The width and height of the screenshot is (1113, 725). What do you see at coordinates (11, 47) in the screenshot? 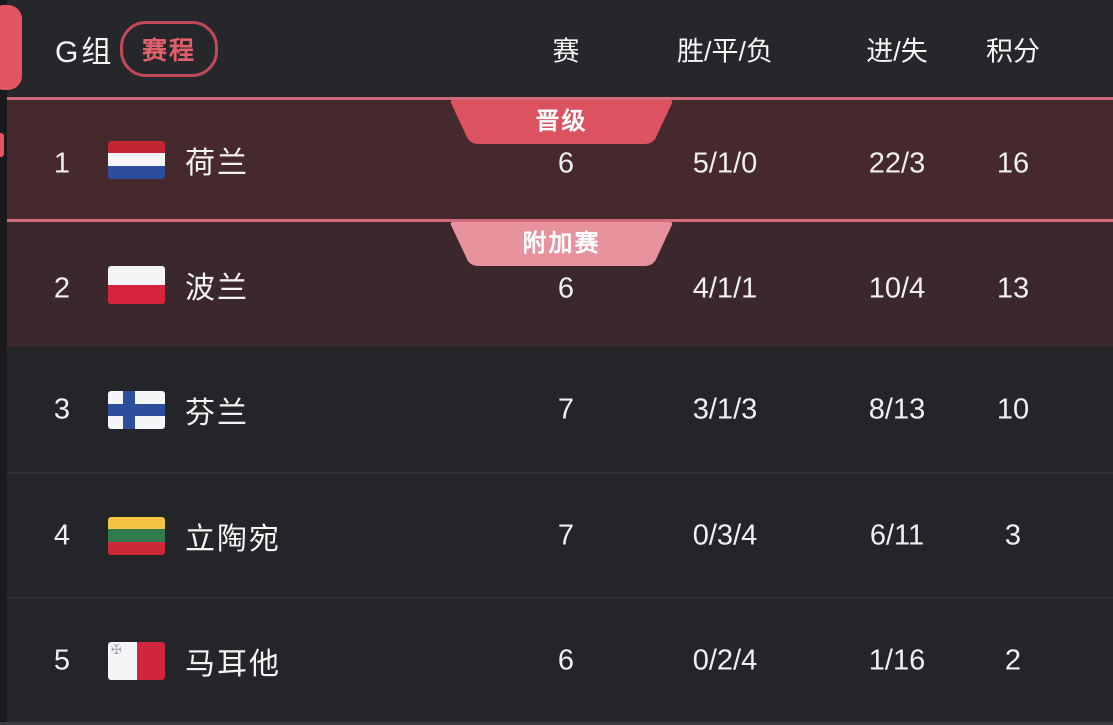
I see `group-tab-indicator` at bounding box center [11, 47].